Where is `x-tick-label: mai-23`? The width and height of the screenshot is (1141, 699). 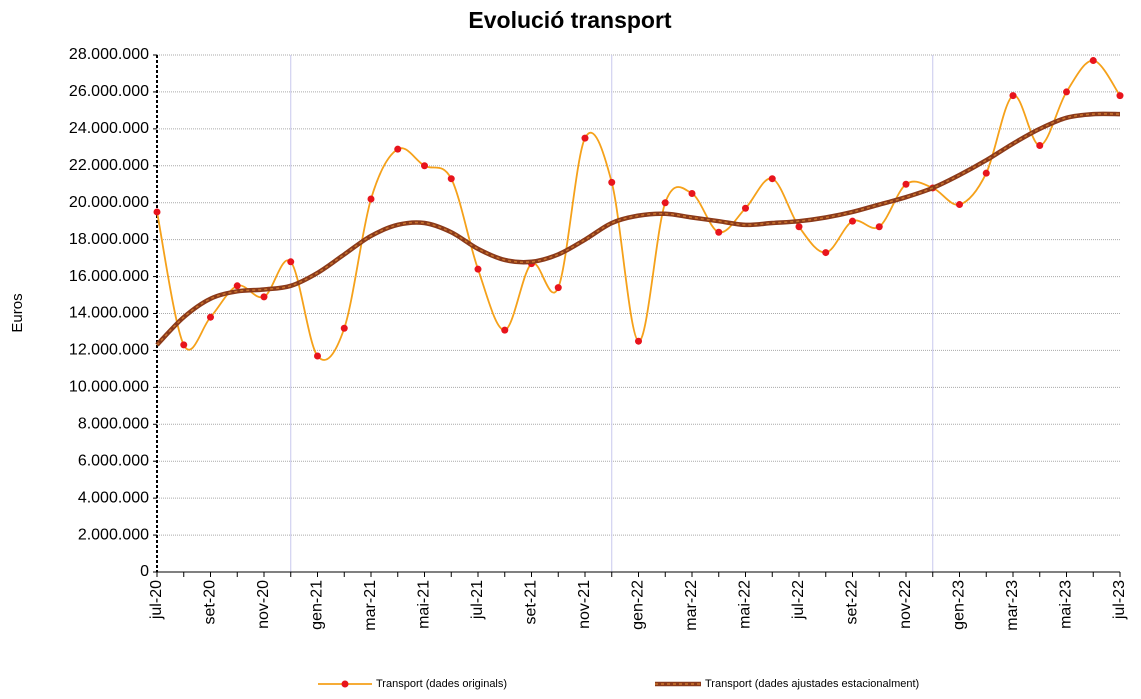 x-tick-label: mai-23 is located at coordinates (1066, 604).